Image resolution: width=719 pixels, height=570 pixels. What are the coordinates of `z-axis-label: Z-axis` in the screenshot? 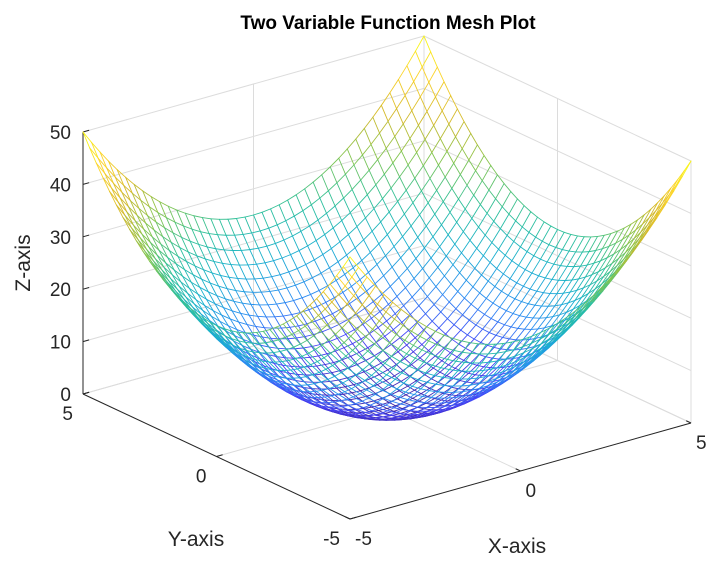 It's located at (23, 262).